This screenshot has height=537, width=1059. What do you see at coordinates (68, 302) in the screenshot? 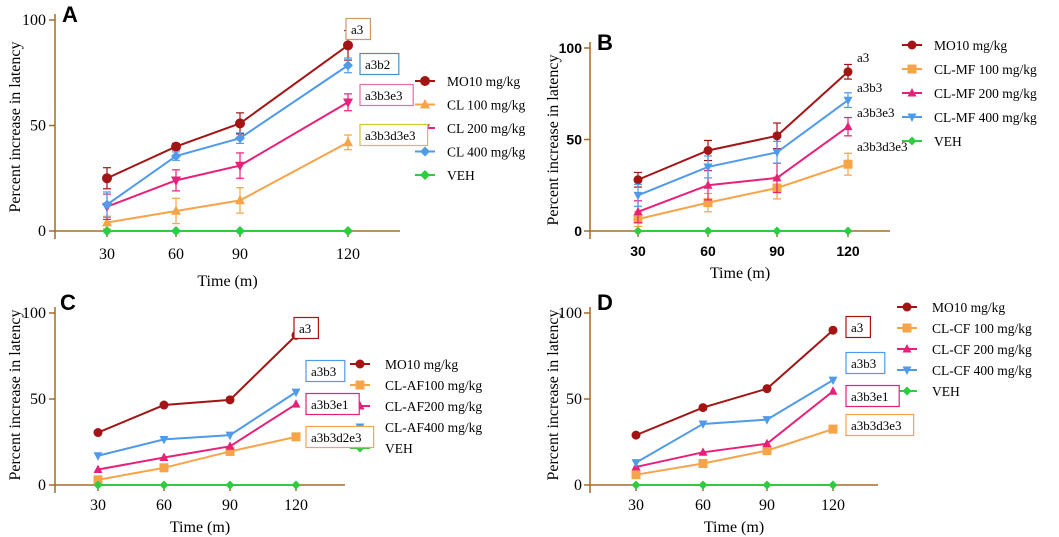
I see `panel-letter: C` at bounding box center [68, 302].